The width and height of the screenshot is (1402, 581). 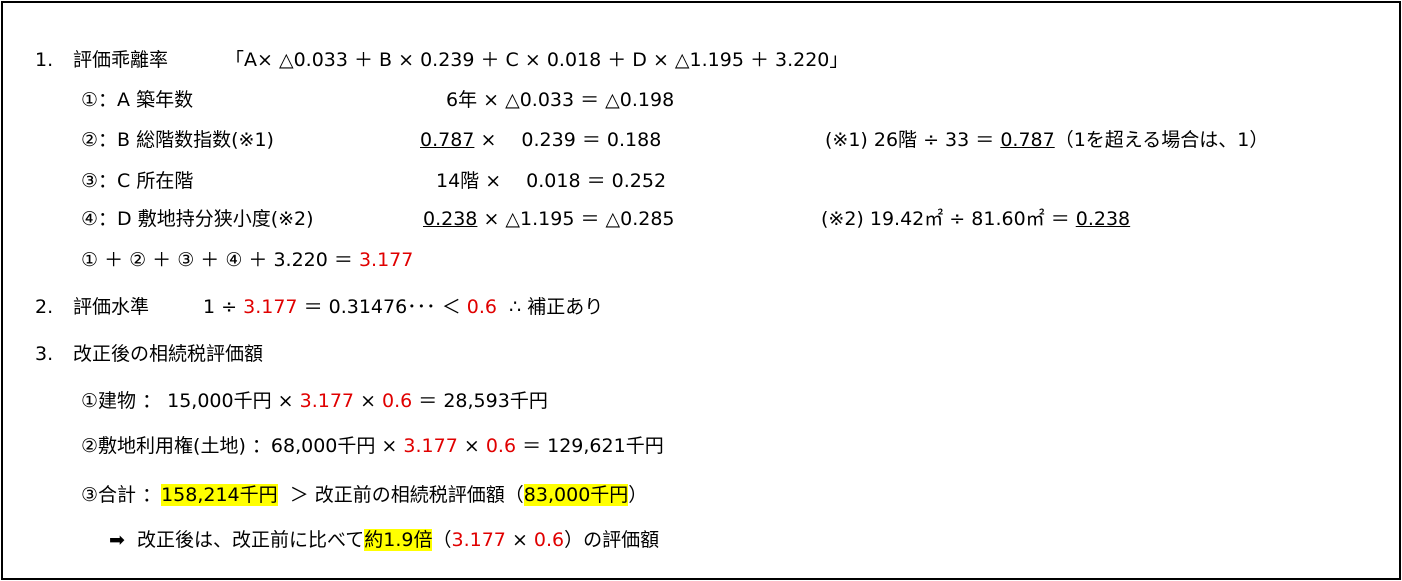 I want to click on line: ① ＋ ② ＋ ③ ＋ ④ ＋ 3.220 ＝ 3.177, so click(x=247, y=260).